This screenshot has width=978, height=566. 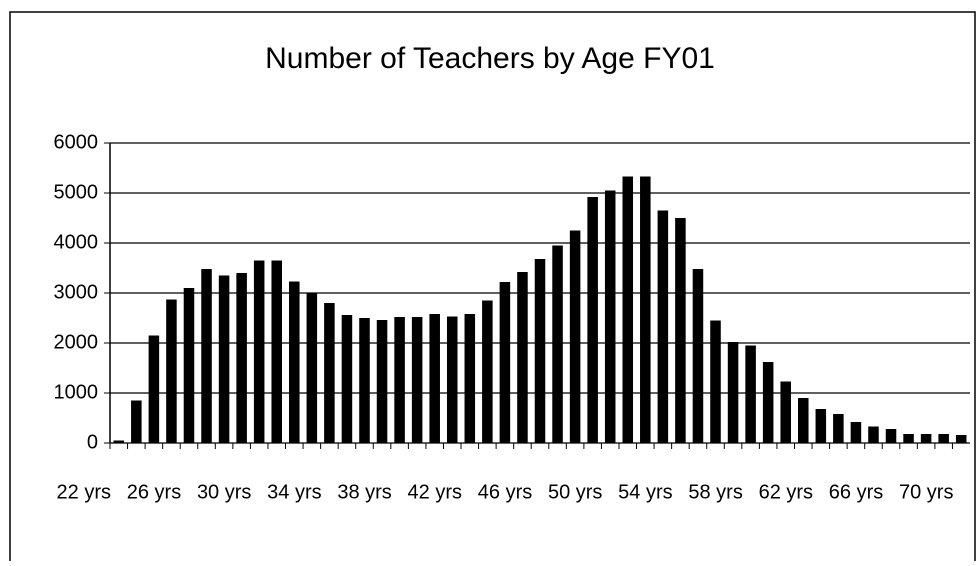 What do you see at coordinates (154, 492) in the screenshot?
I see `x-tick-label: 26 yrs` at bounding box center [154, 492].